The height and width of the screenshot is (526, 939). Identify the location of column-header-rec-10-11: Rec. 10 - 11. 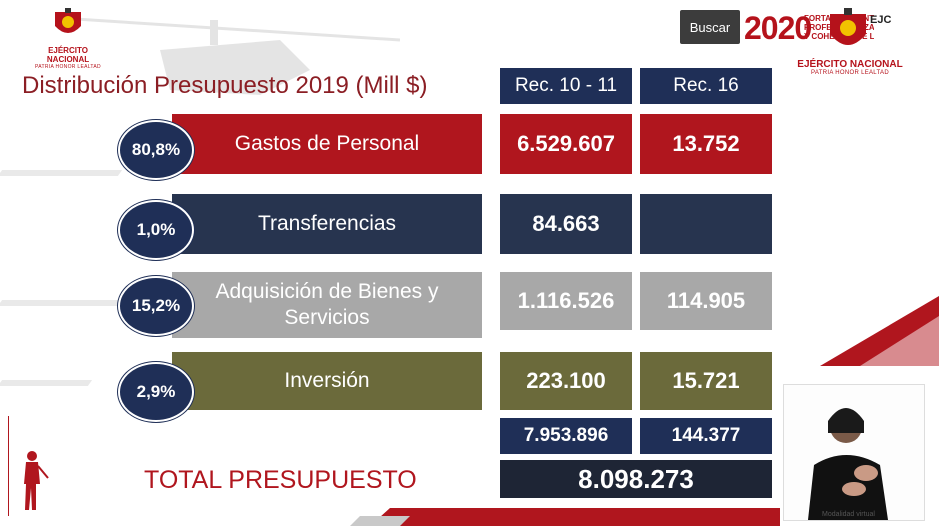
(566, 86).